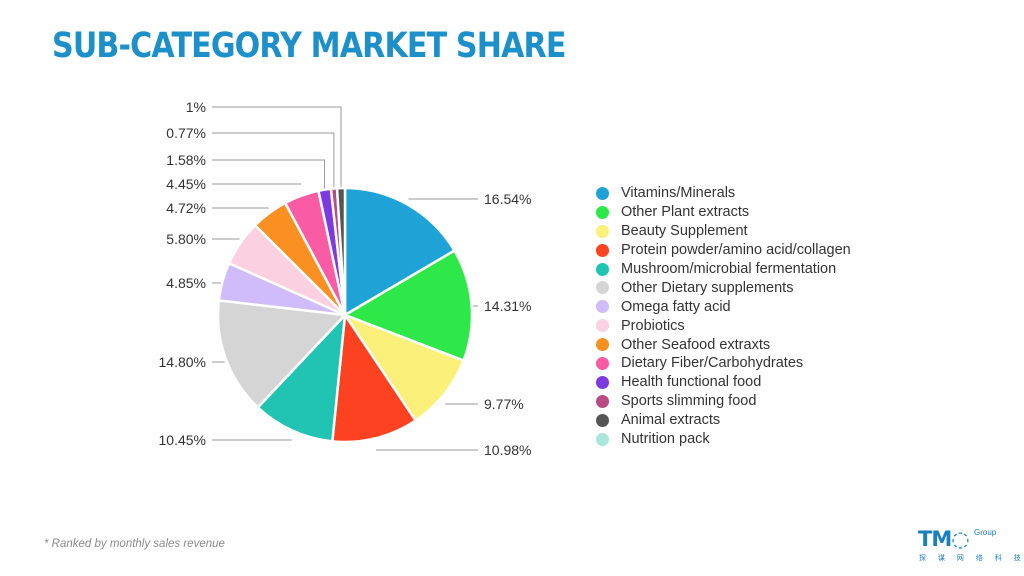 The height and width of the screenshot is (576, 1024). I want to click on logo-wordmark: TM◌, so click(944, 539).